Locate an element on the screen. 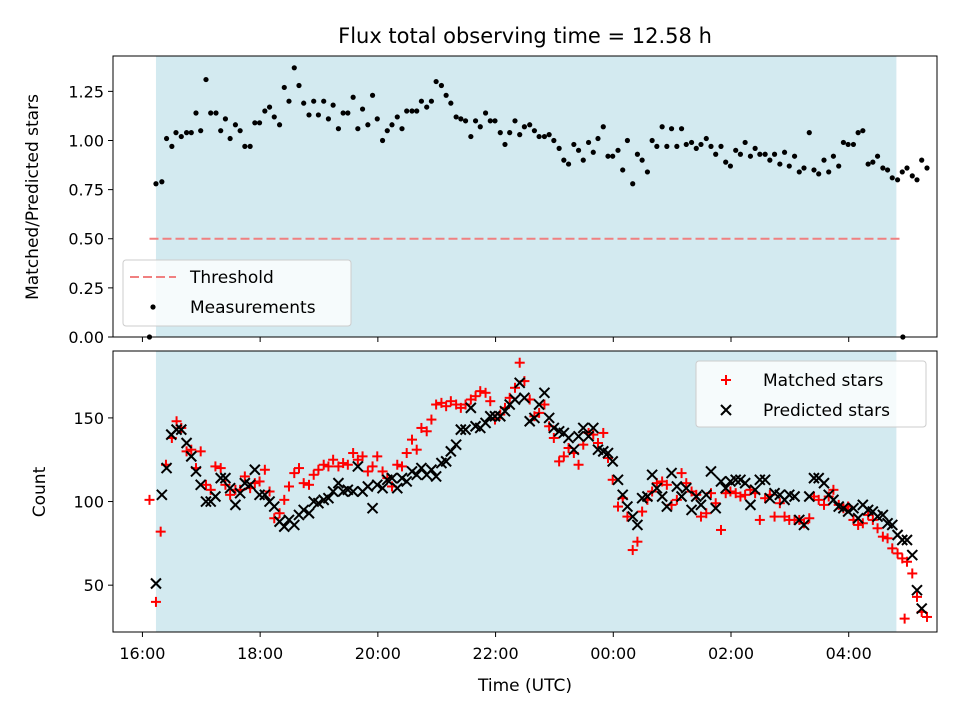  bottom-y-tick-label: 50 is located at coordinates (94, 585).